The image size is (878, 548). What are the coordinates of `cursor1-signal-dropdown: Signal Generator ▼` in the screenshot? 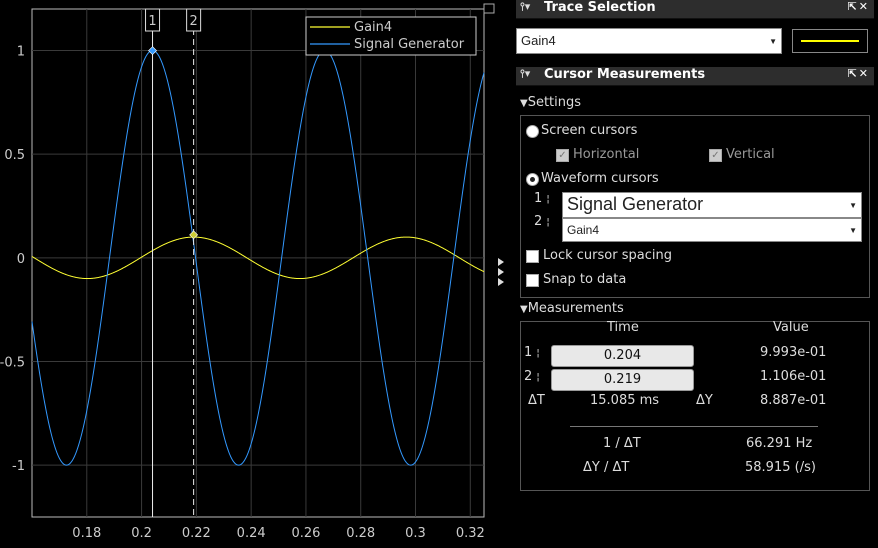 It's located at (712, 205).